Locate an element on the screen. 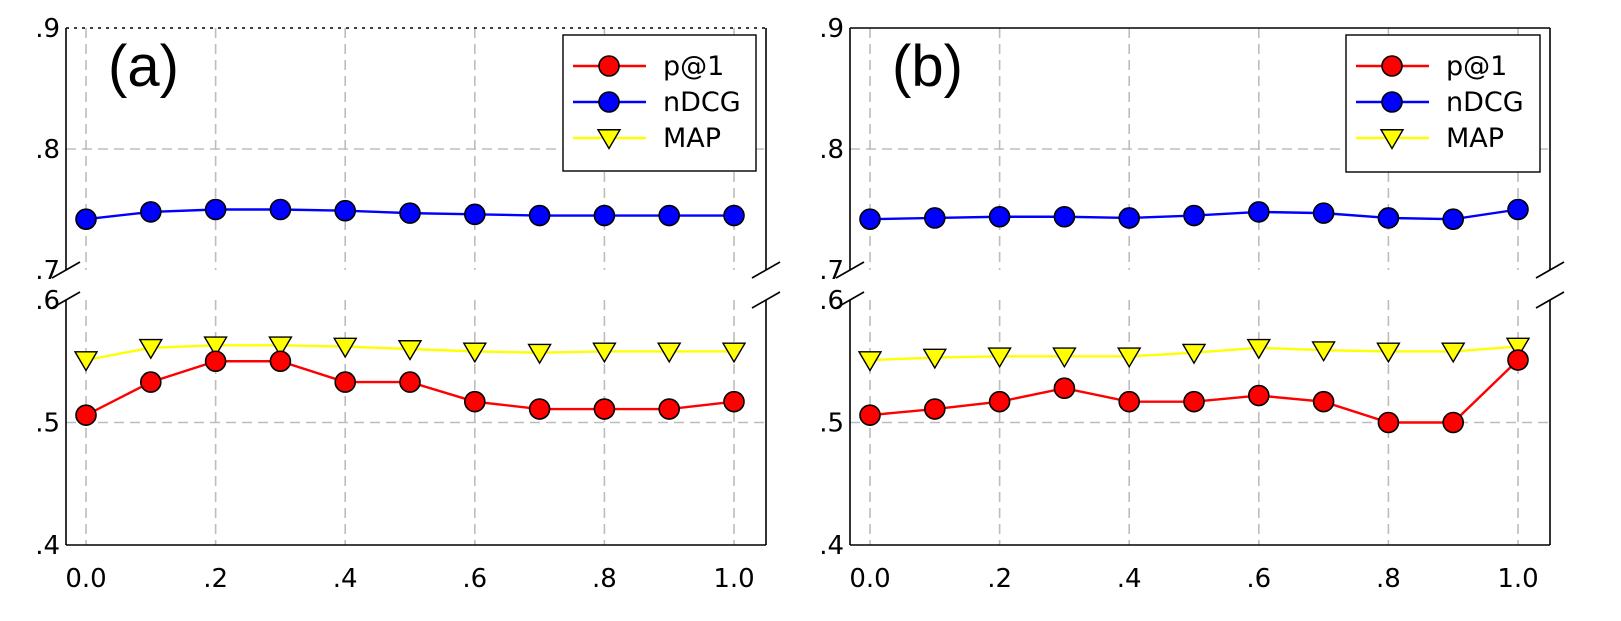  legend-box is located at coordinates (1443, 103).